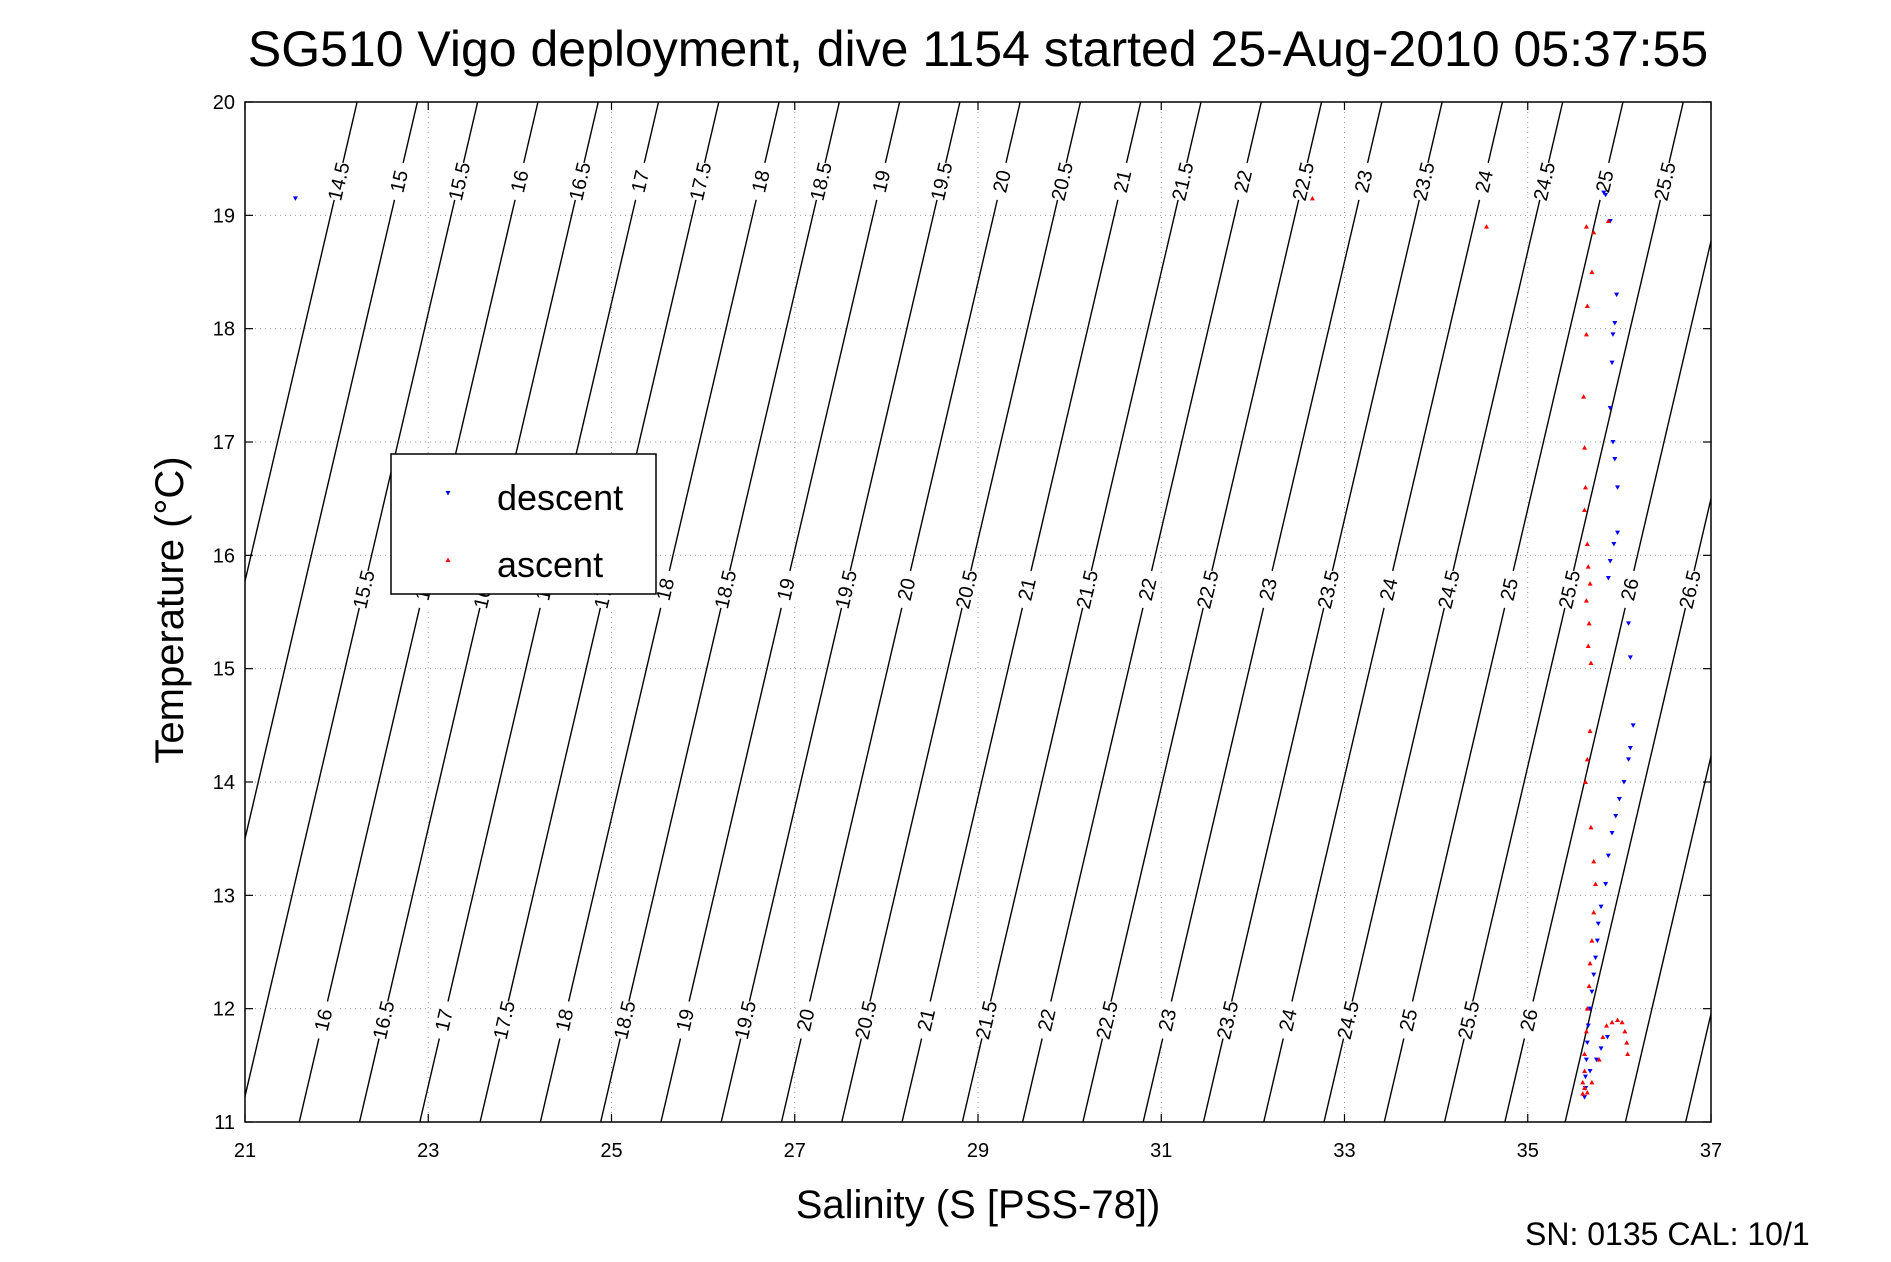 This screenshot has height=1262, width=1891. What do you see at coordinates (523, 524) in the screenshot?
I see `legend: descent ascent` at bounding box center [523, 524].